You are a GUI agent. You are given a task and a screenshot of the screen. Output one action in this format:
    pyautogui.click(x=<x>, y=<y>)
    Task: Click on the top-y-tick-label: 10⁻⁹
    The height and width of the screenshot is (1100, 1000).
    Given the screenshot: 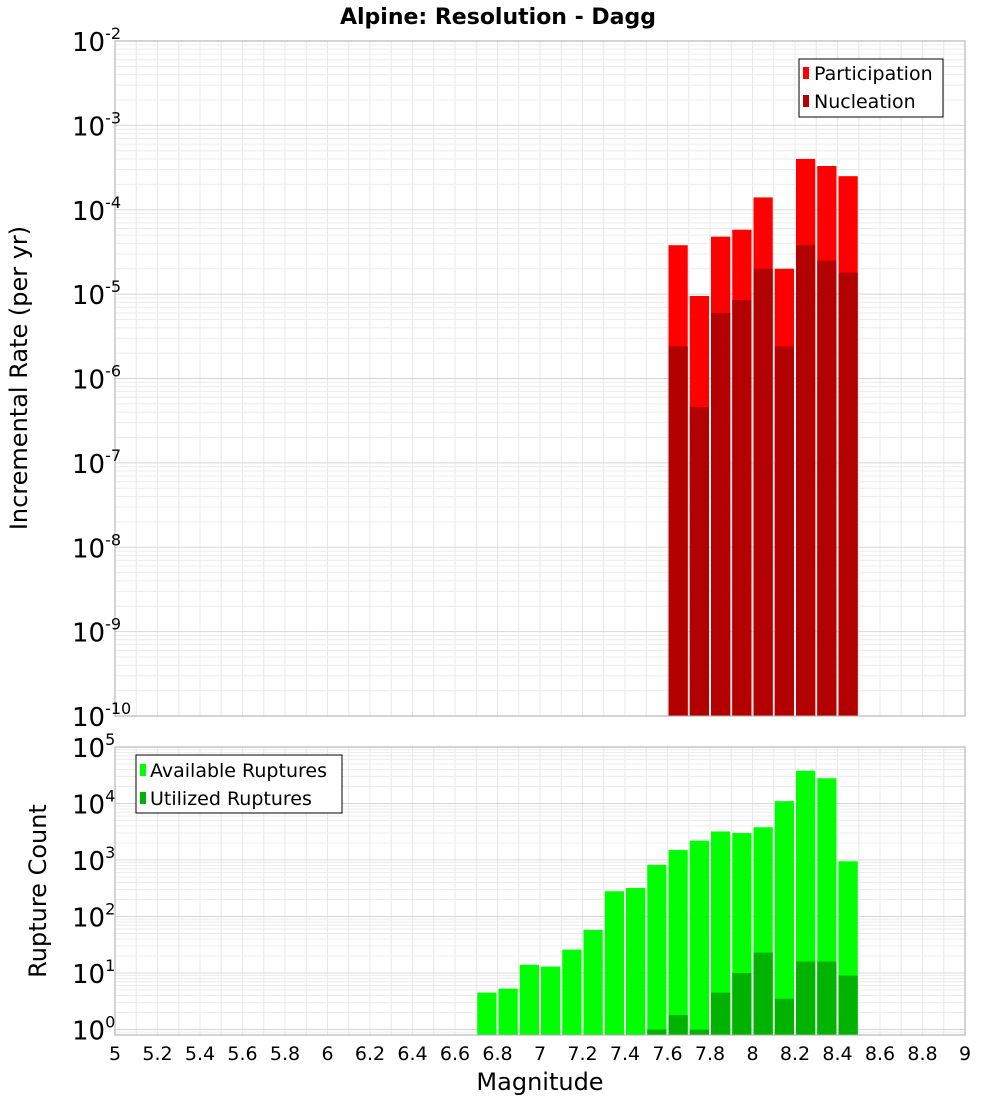 What is the action you would take?
    pyautogui.click(x=96, y=632)
    